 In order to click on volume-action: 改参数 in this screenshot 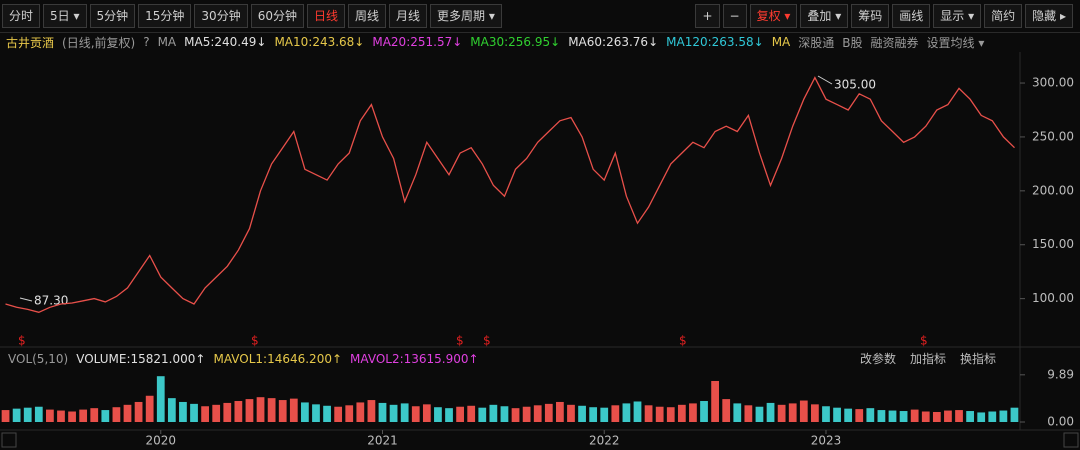, I will do `click(877, 359)`.